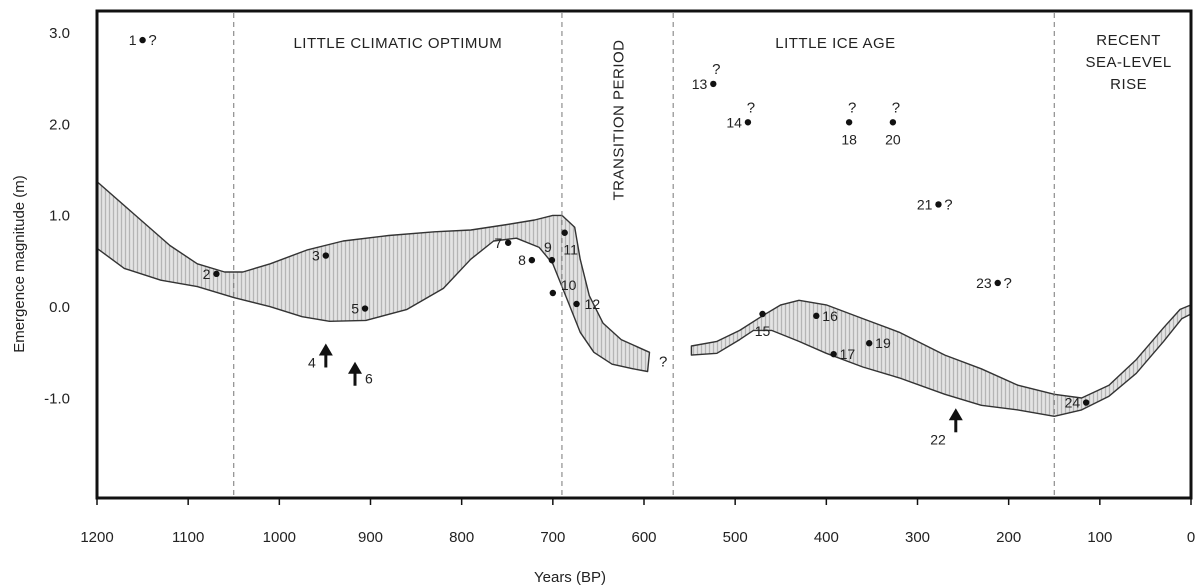 This screenshot has width=1198, height=587. Describe the element at coordinates (96, 537) in the screenshot. I see `x-tick-label: 1200` at that location.